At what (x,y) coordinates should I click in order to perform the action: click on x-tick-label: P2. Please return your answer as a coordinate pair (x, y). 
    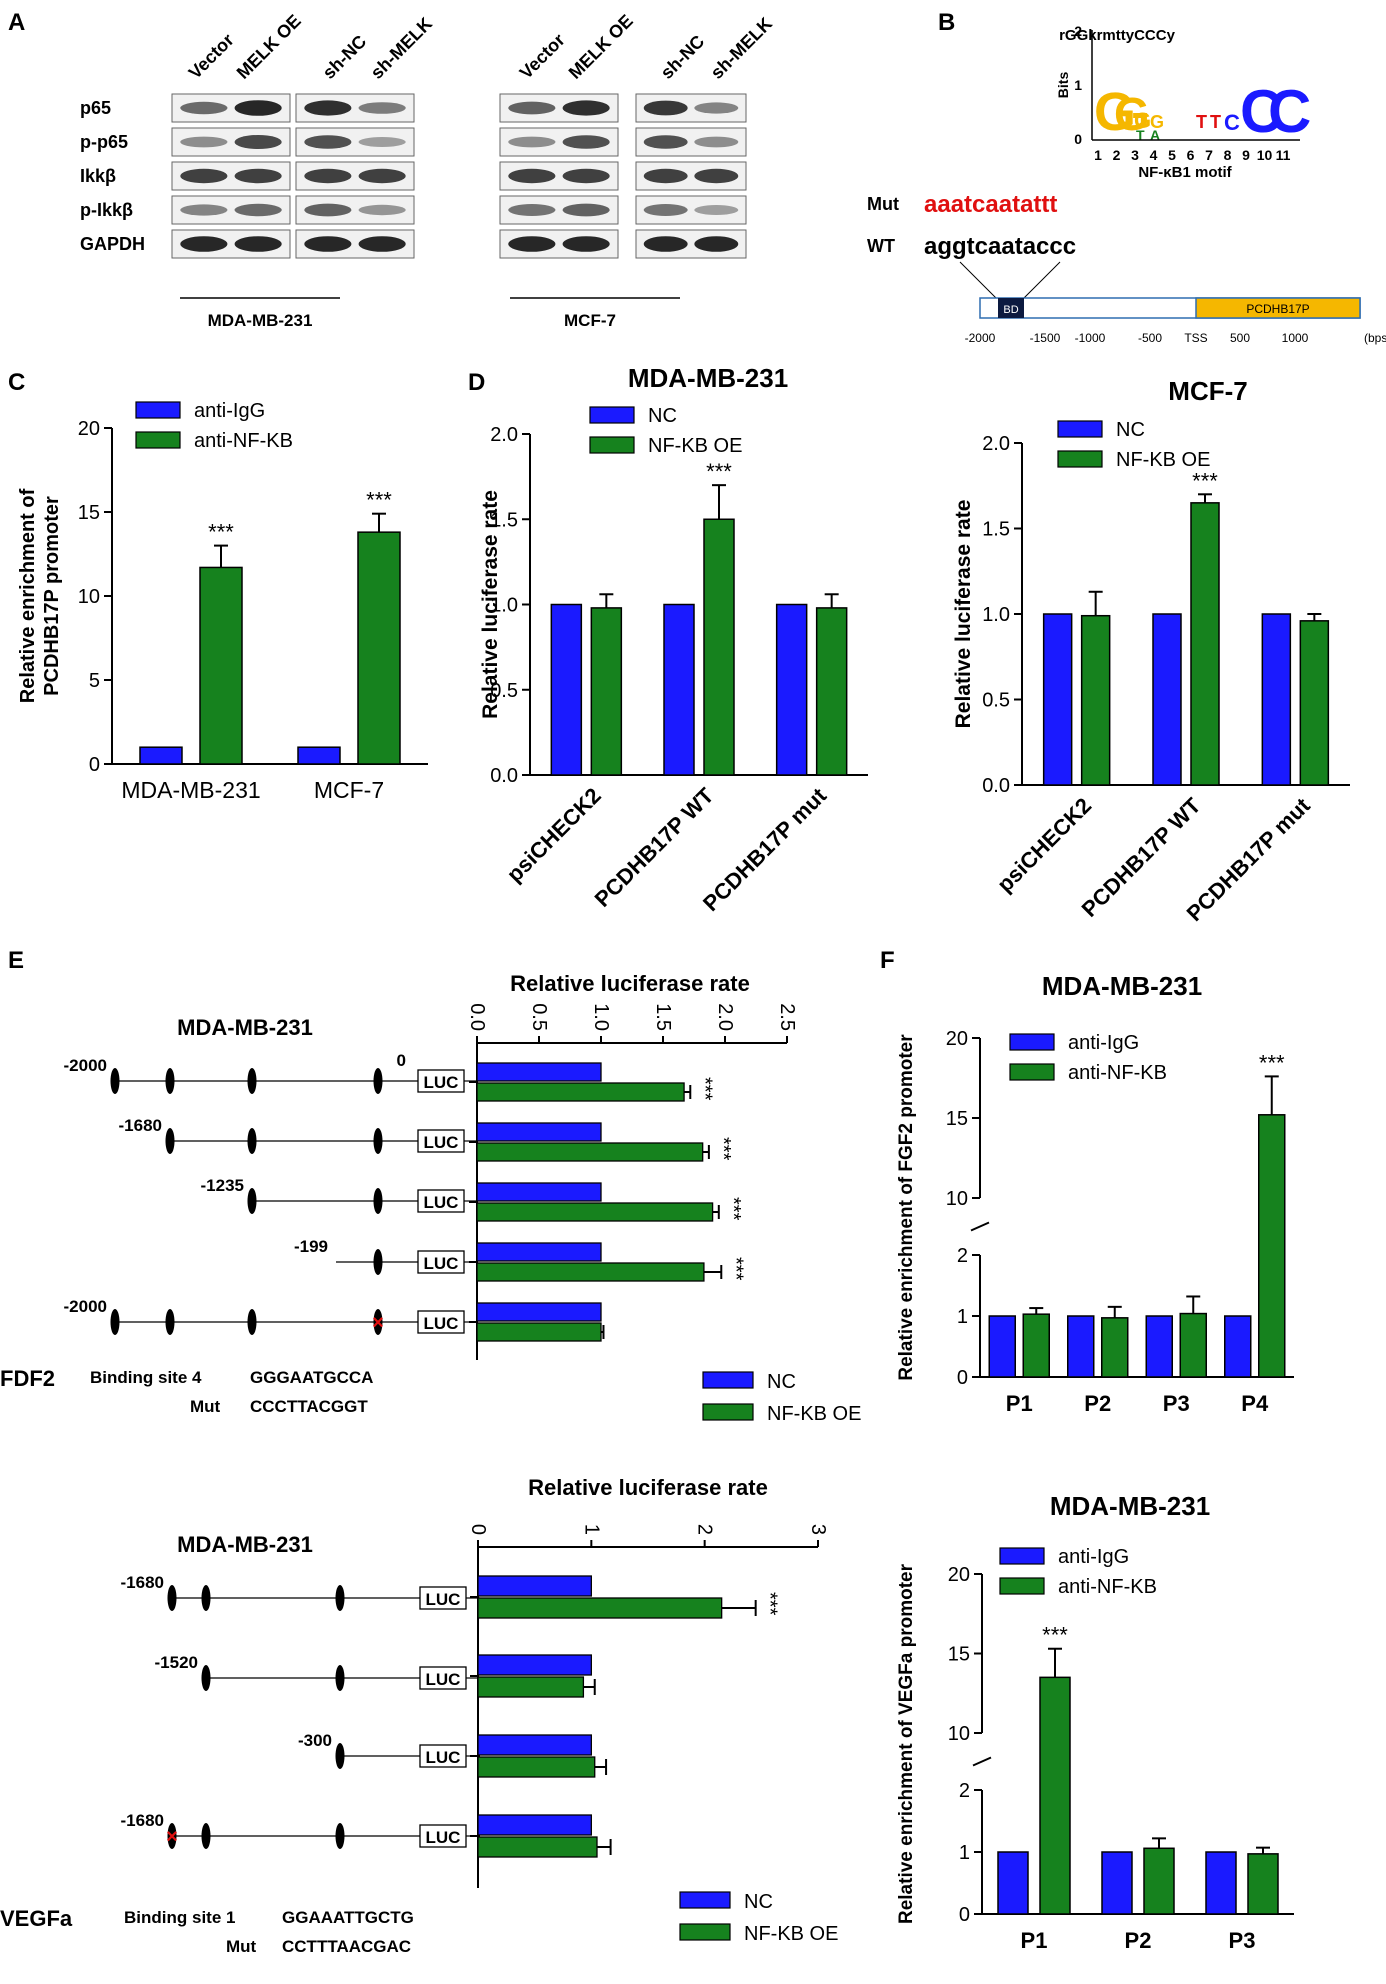
    Looking at the image, I should click on (1097, 1403).